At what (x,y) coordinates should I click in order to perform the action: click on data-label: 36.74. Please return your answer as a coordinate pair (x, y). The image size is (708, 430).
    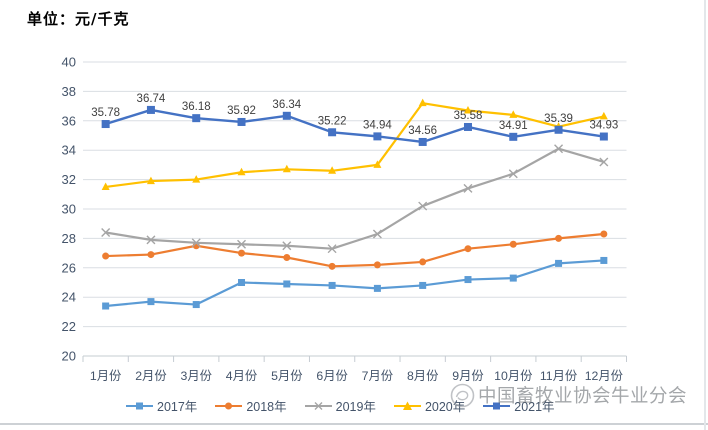
    Looking at the image, I should click on (151, 99).